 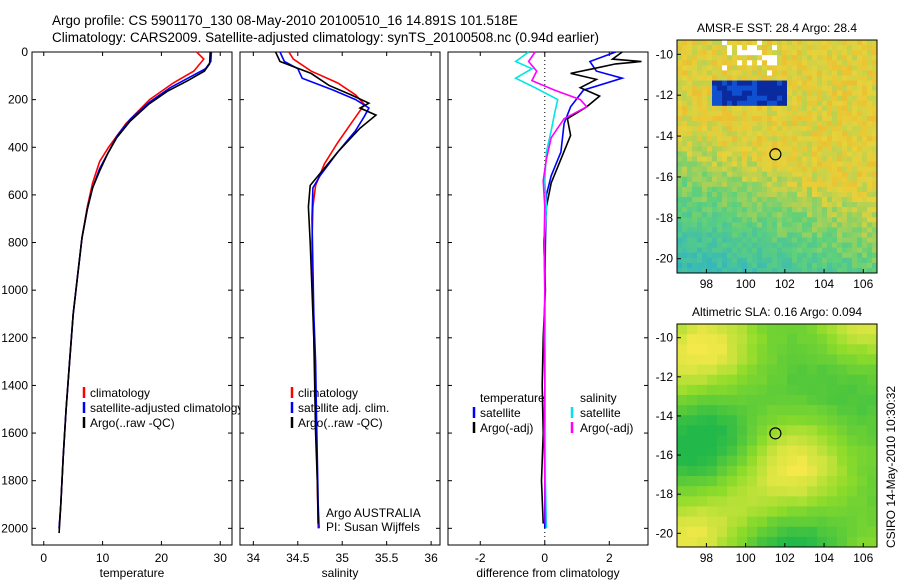 I want to click on temperature-ytick-label: 400, so click(x=18, y=147).